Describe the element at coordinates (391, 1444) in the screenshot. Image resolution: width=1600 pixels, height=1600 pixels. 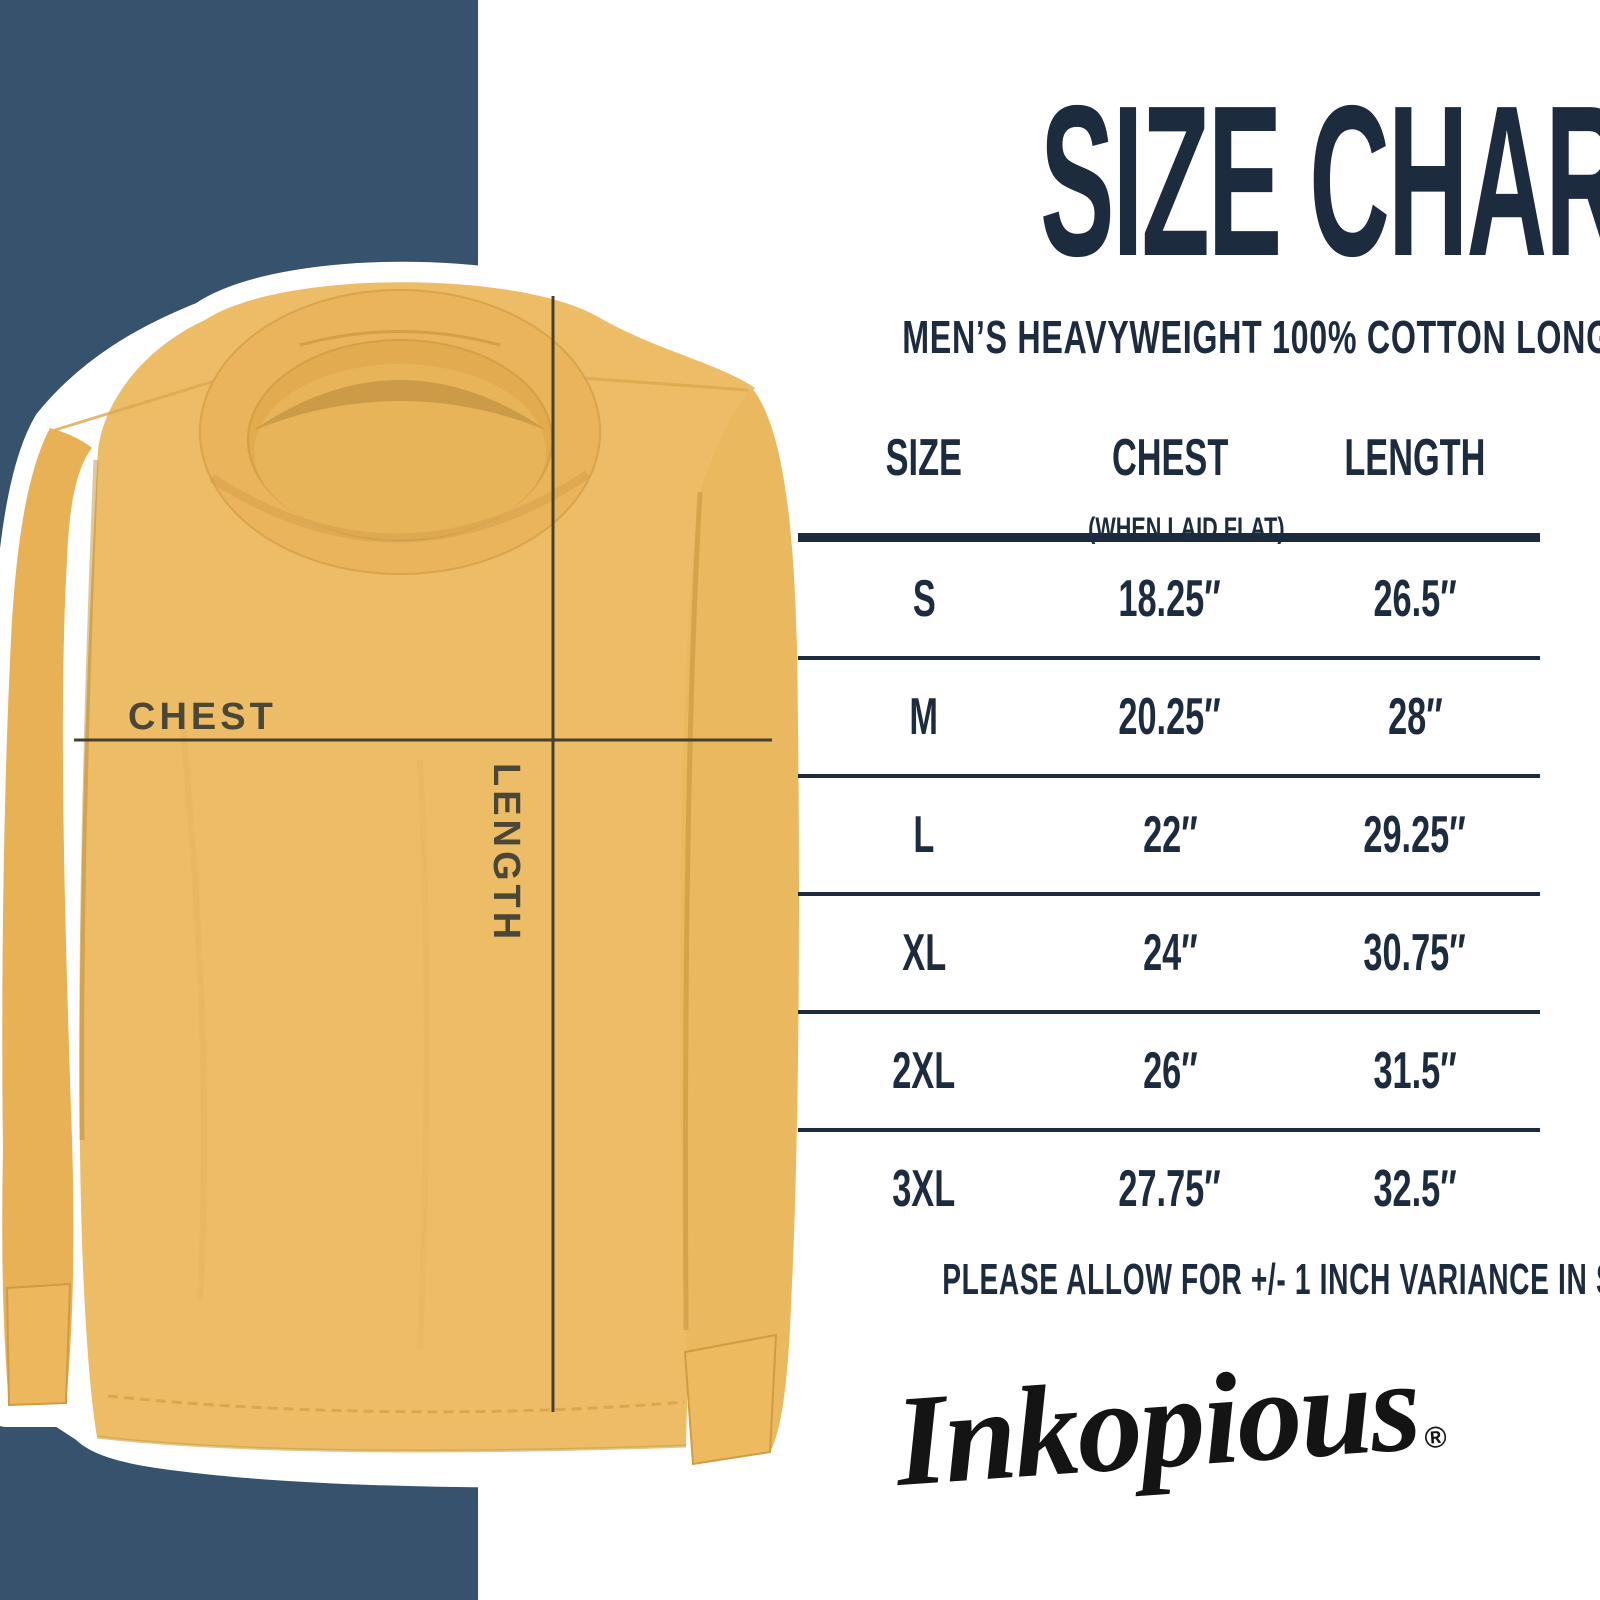
I see `hem-edge` at that location.